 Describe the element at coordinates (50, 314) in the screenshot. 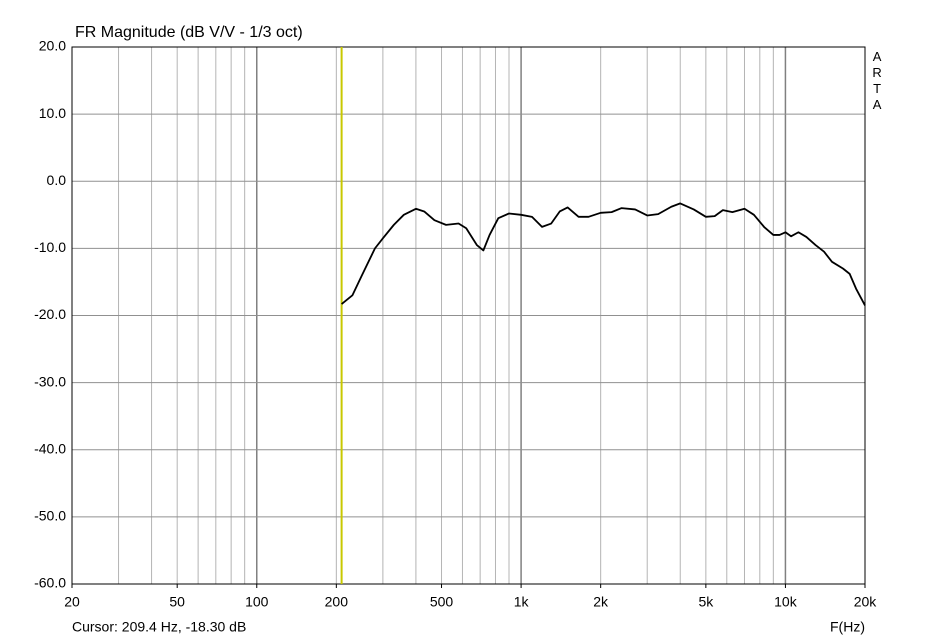

I see `y-tick-label: -20.0` at that location.